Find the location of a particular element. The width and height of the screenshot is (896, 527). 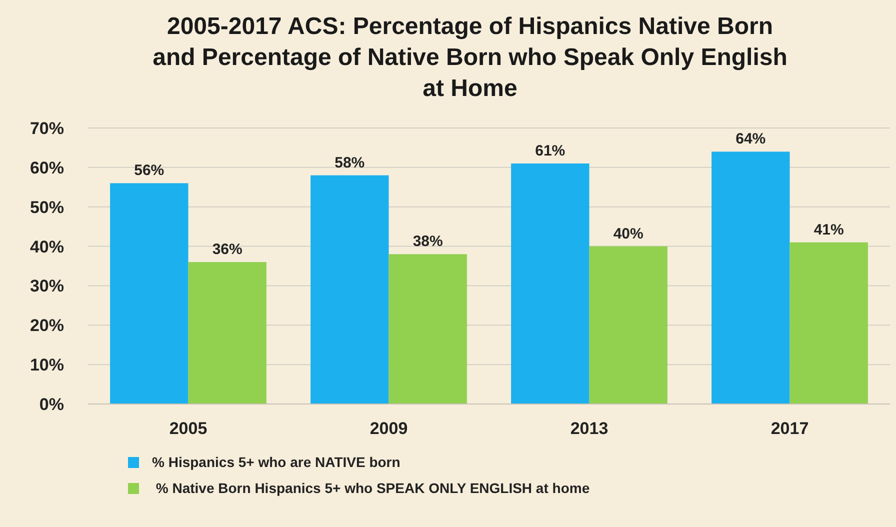

data-label: 38% is located at coordinates (427, 241).